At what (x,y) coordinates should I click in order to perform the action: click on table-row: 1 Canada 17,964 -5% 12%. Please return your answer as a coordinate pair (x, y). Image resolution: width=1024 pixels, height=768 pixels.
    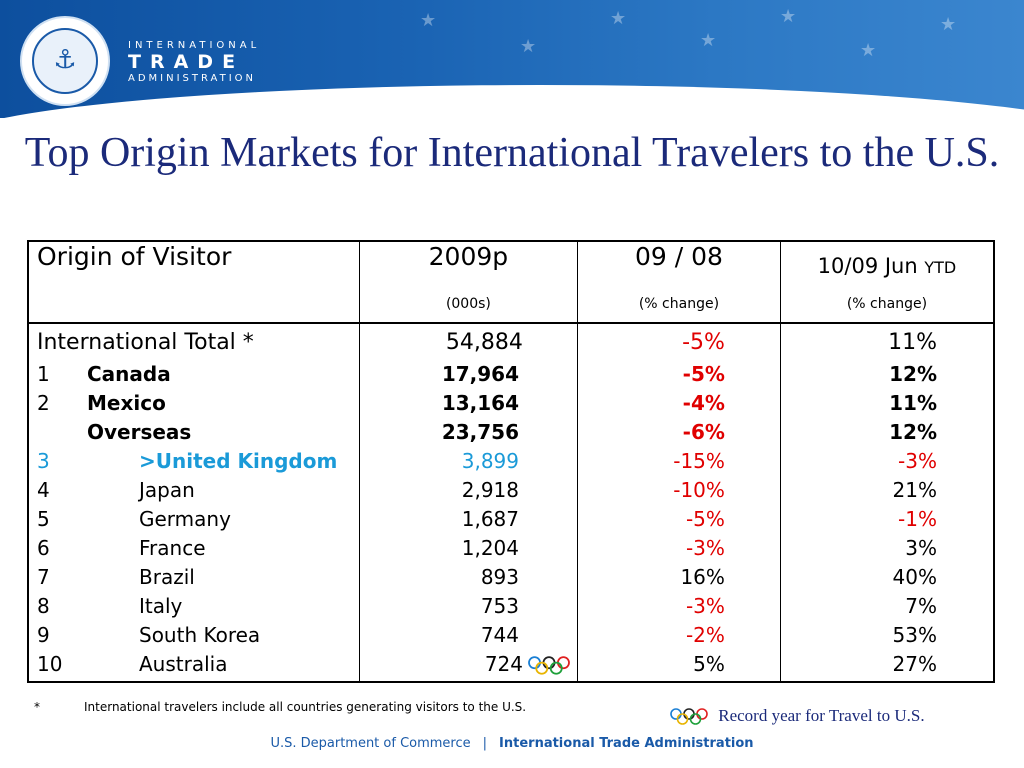
    Looking at the image, I should click on (511, 376).